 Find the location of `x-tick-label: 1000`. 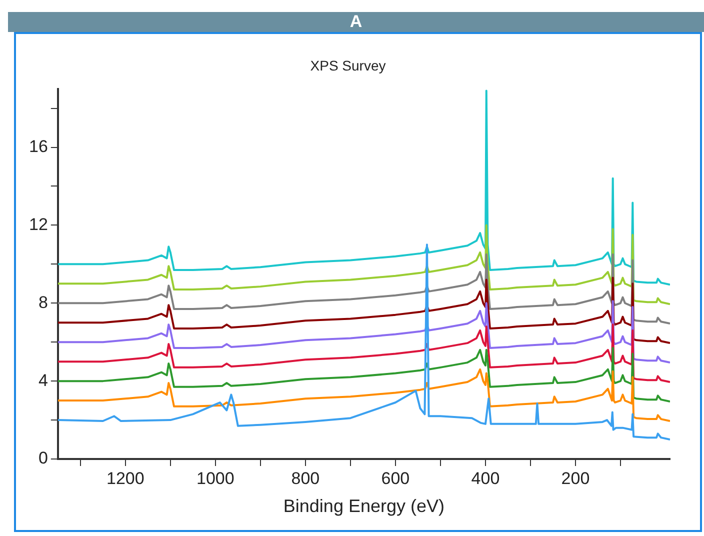

x-tick-label: 1000 is located at coordinates (215, 478).